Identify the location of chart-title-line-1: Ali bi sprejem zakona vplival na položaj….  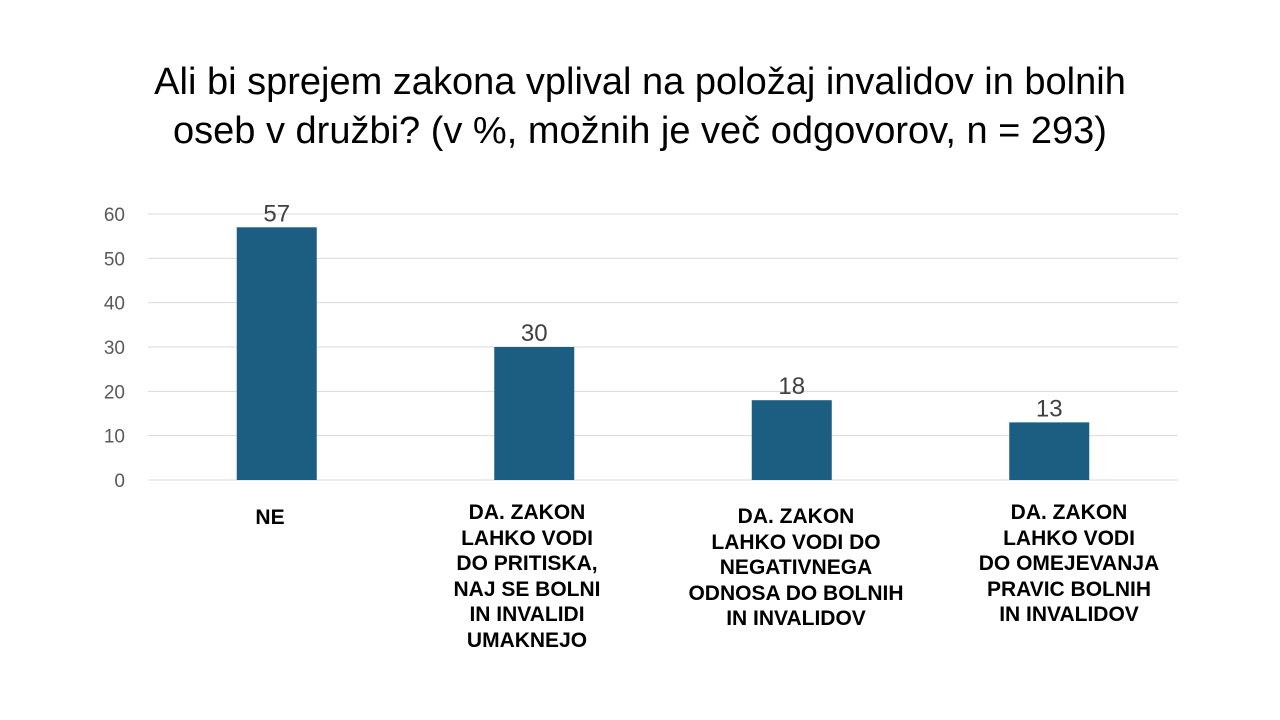
(640, 82).